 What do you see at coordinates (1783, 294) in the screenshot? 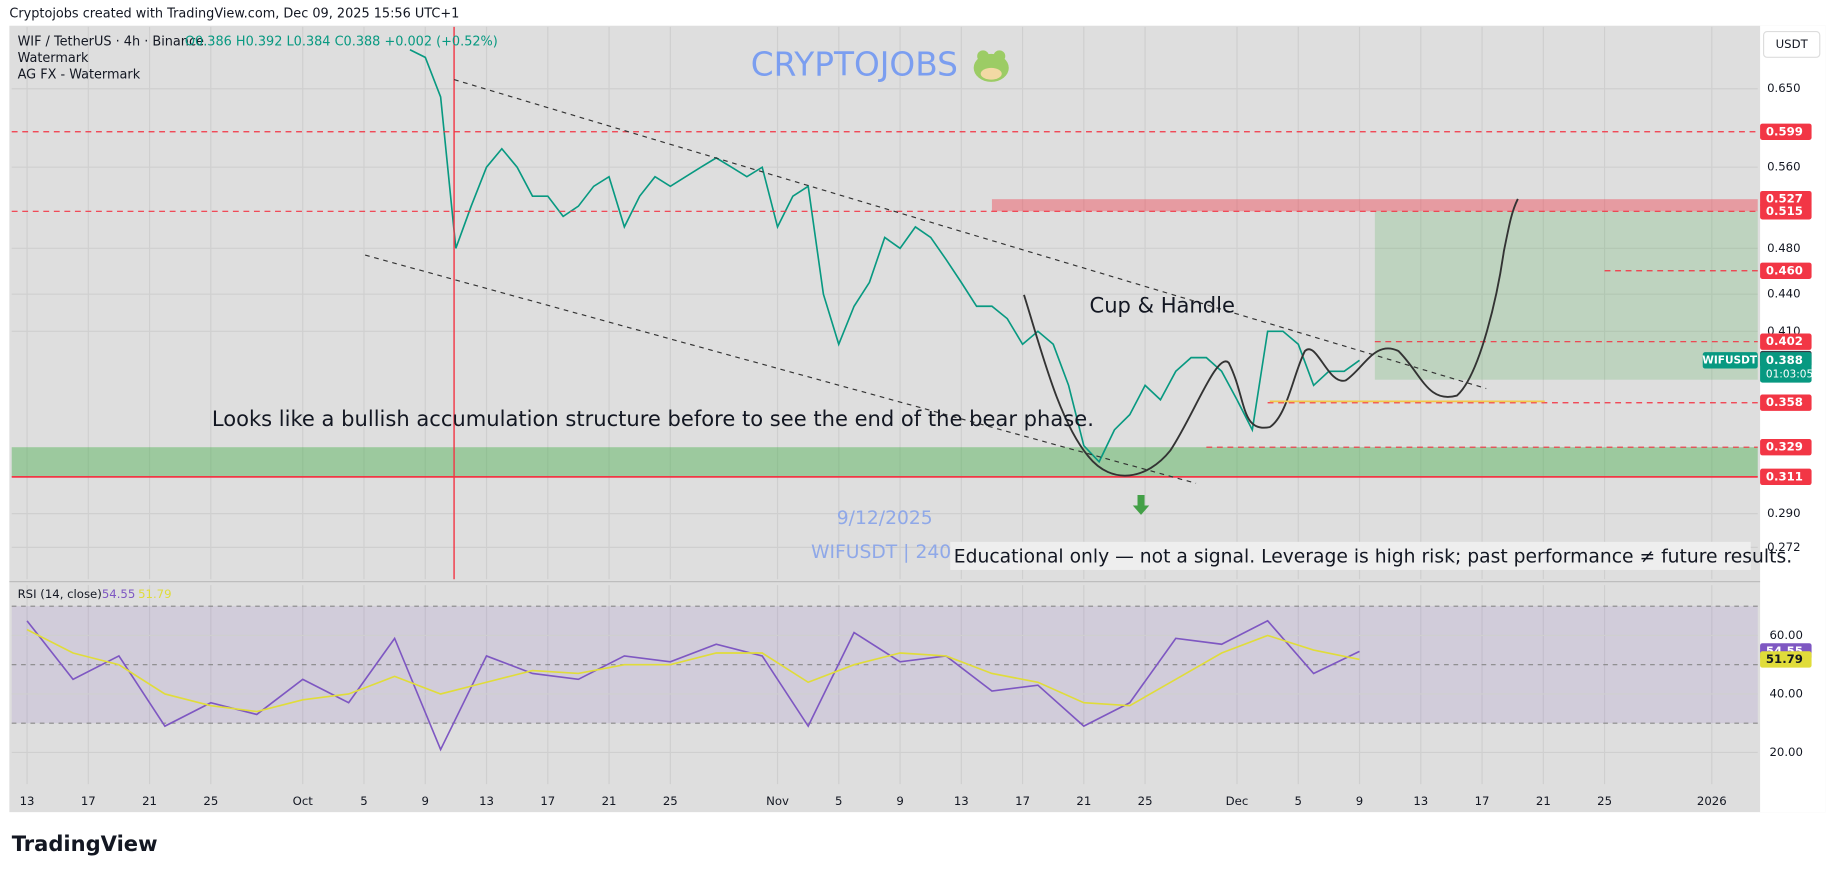
I see `y-tick-label: 0.440` at bounding box center [1783, 294].